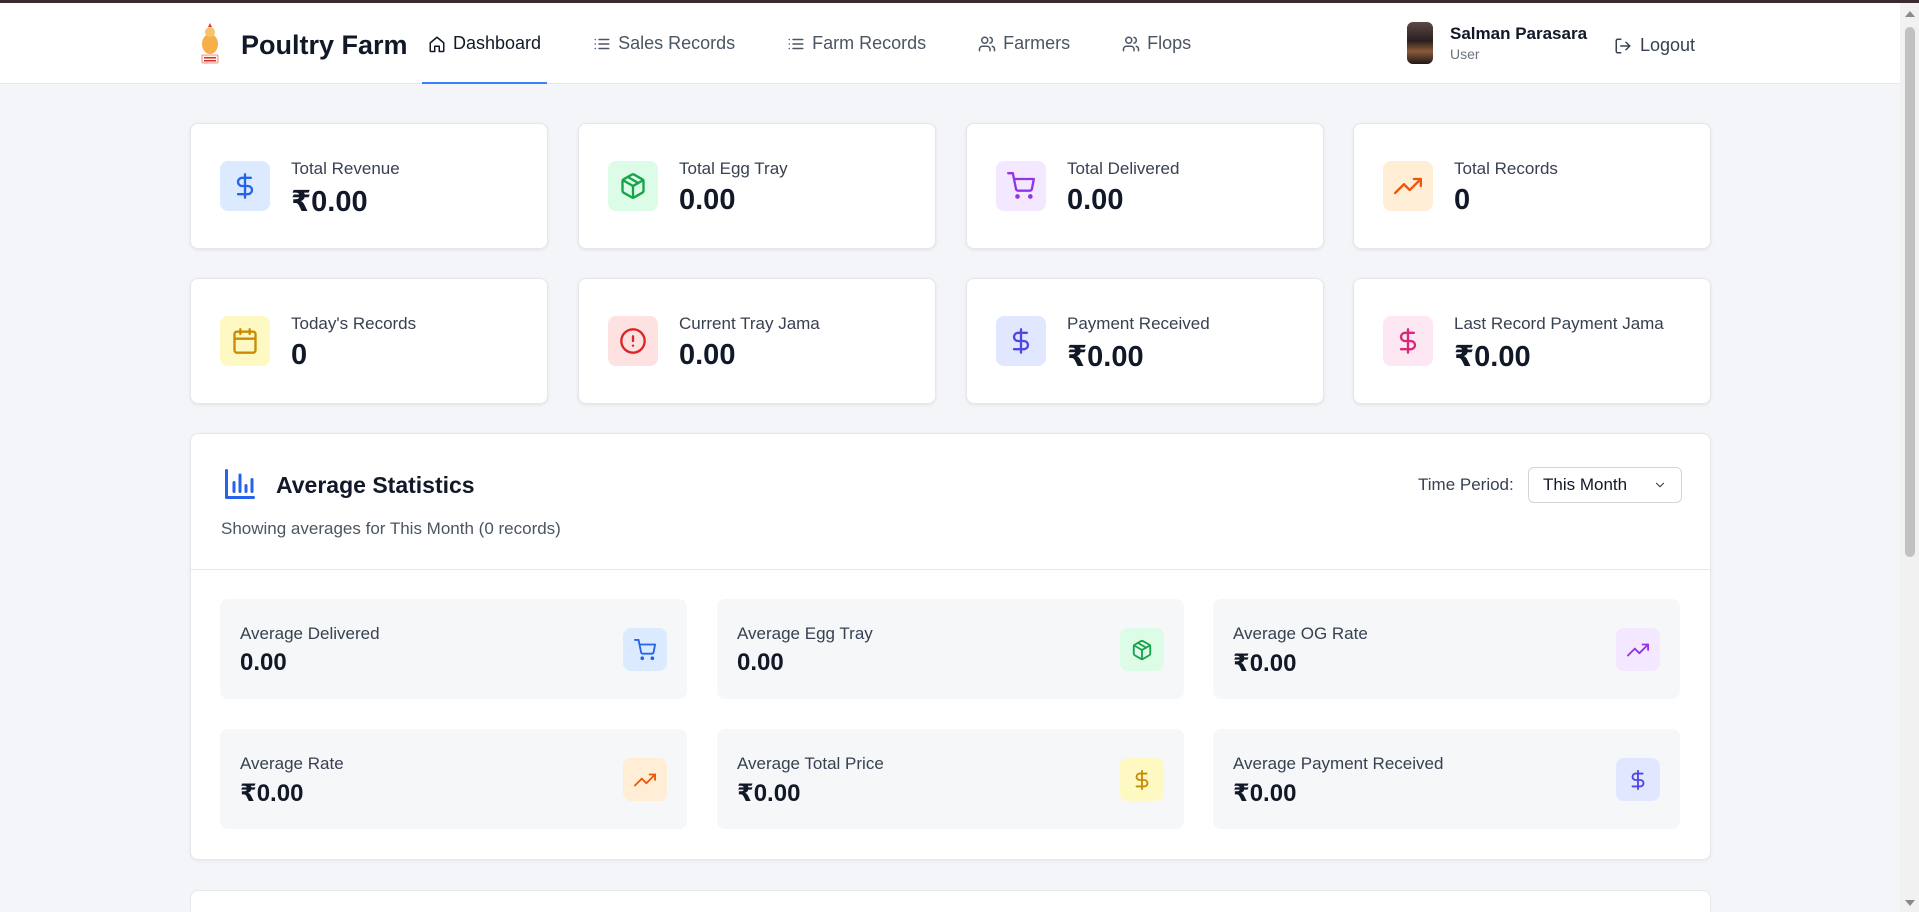  Describe the element at coordinates (757, 341) in the screenshot. I see `stat-card-current-tray-jama: Current Tray Jama 0.00` at that location.